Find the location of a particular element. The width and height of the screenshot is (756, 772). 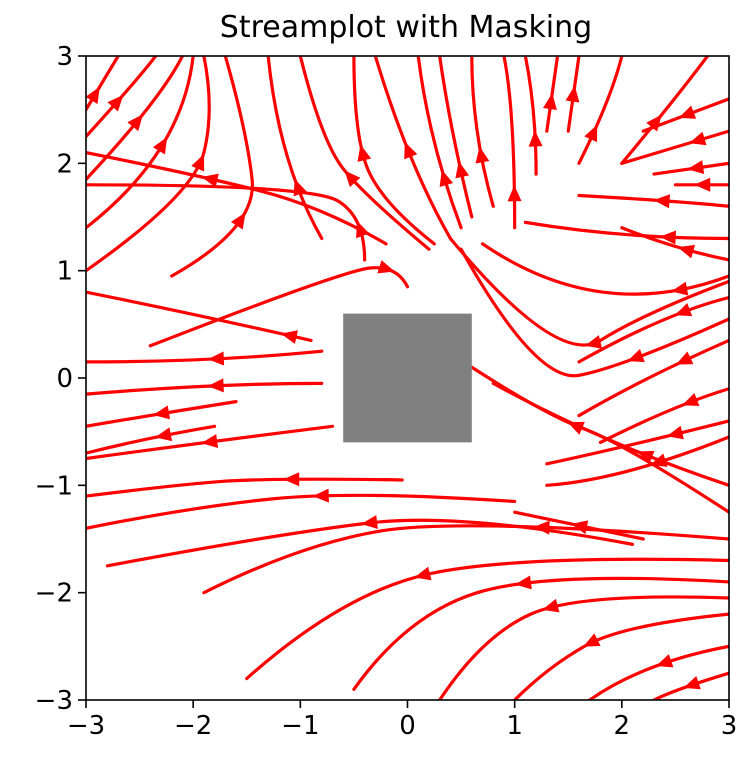

y-tick-label: −3 is located at coordinates (54, 701).